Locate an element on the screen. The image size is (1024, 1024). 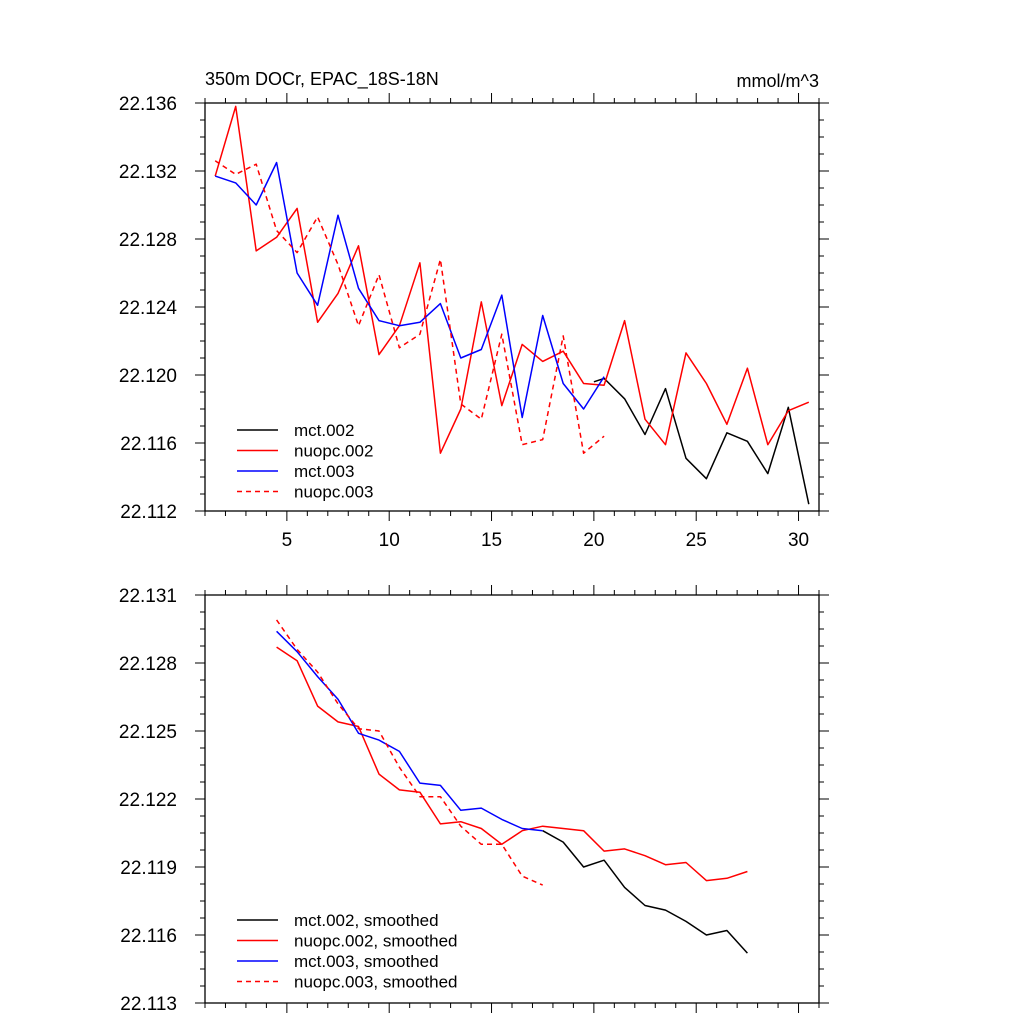
top-x-tick-label-10: 10 is located at coordinates (389, 540).